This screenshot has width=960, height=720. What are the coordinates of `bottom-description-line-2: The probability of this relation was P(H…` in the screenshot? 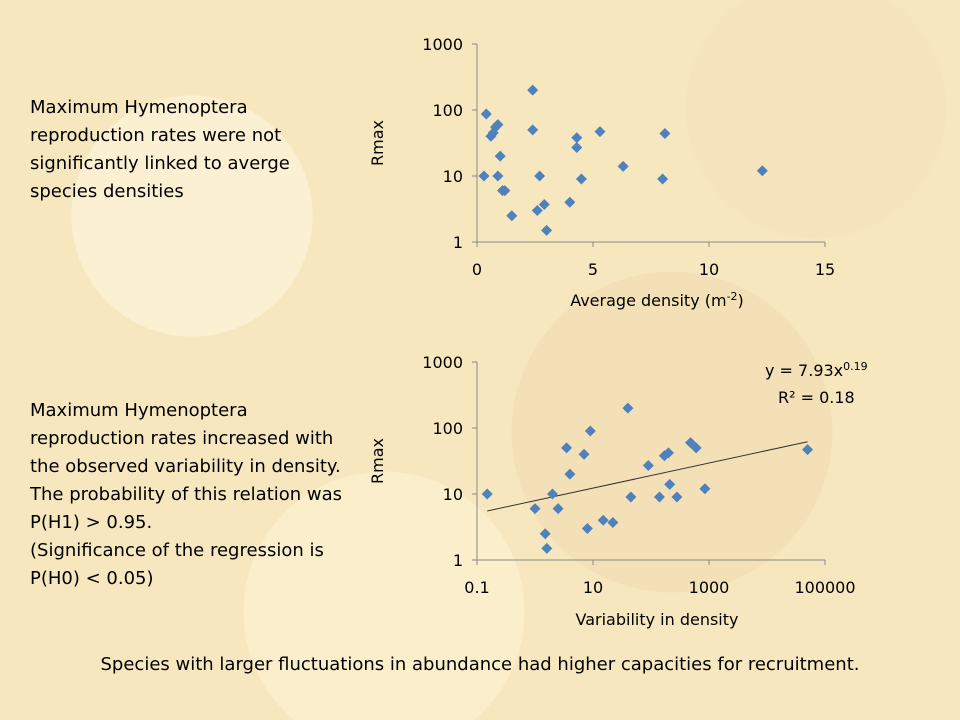 It's located at (186, 508).